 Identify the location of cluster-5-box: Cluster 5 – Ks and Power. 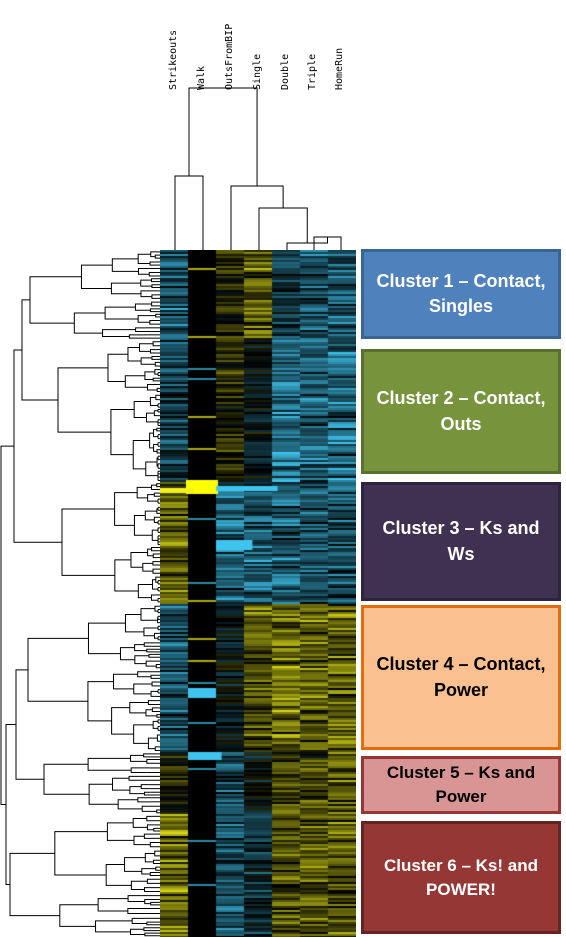
(461, 785).